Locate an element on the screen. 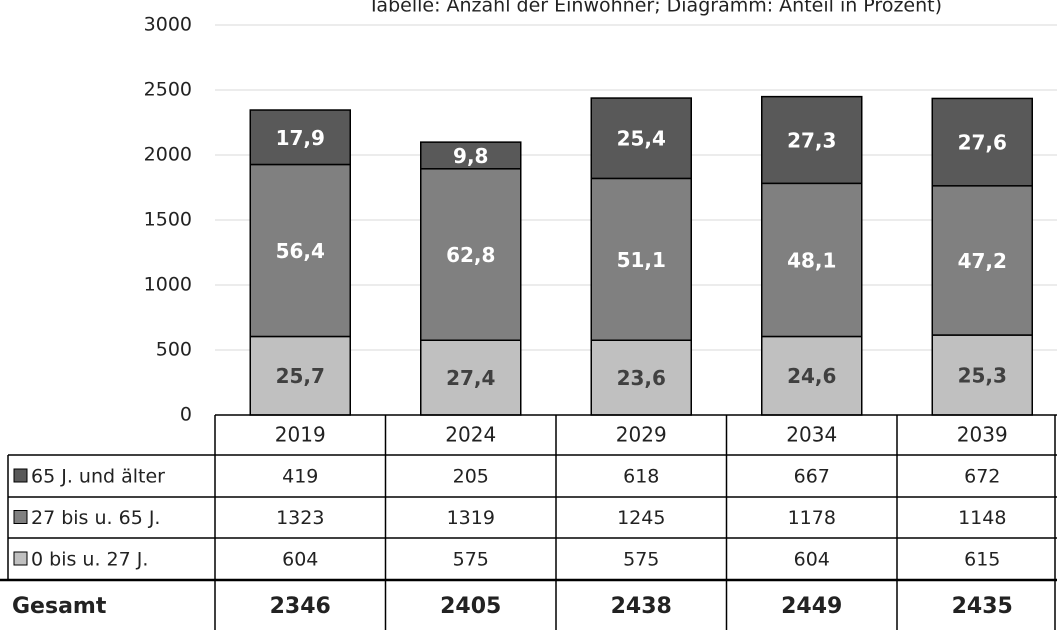 This screenshot has height=630, width=1057. total-label: Gesamt is located at coordinates (59, 606).